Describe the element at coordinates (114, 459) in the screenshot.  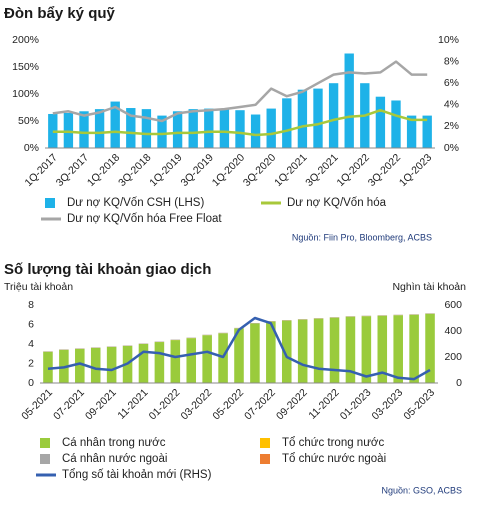
I see `legend-label: Cá nhân nước ngoài` at that location.